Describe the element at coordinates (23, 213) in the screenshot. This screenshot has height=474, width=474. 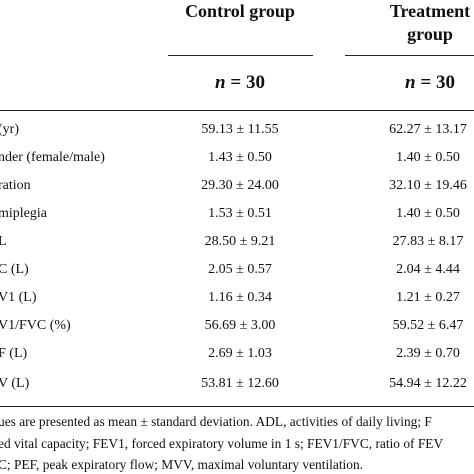
I see `row-label: miplegia` at that location.